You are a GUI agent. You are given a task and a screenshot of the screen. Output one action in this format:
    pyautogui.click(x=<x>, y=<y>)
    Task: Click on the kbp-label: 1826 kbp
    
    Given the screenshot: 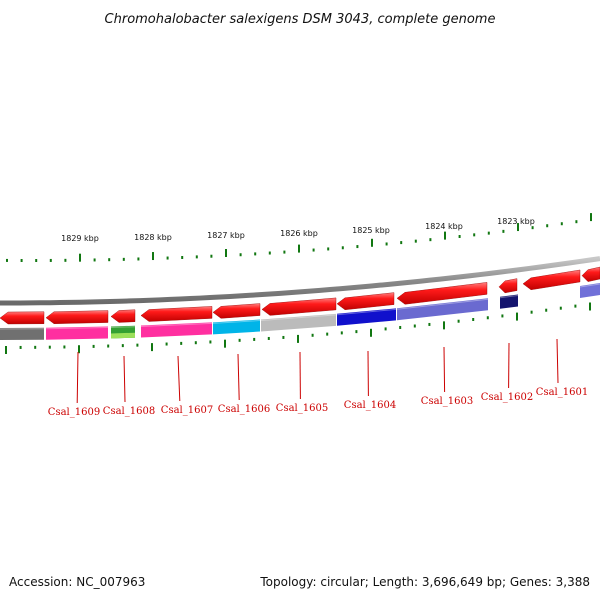 What is the action you would take?
    pyautogui.click(x=299, y=233)
    